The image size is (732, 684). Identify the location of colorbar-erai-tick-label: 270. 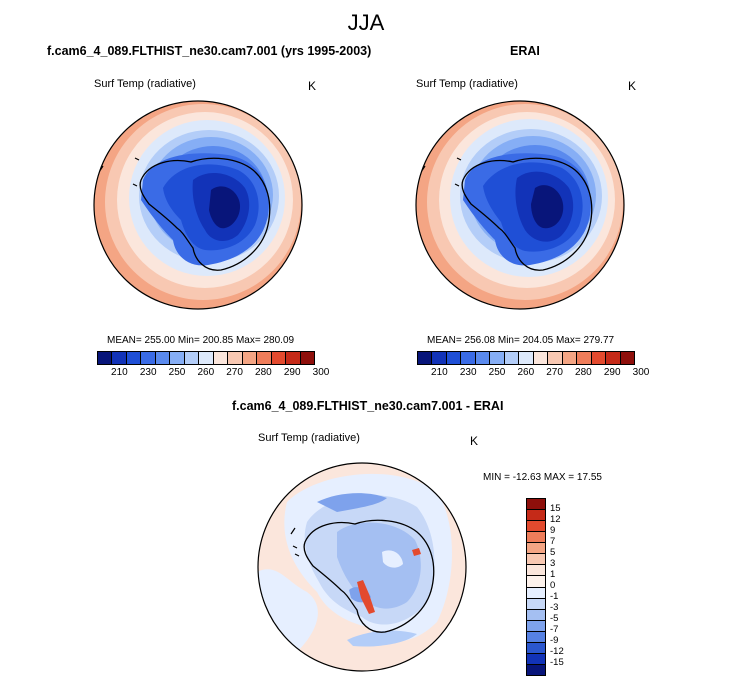
(554, 372).